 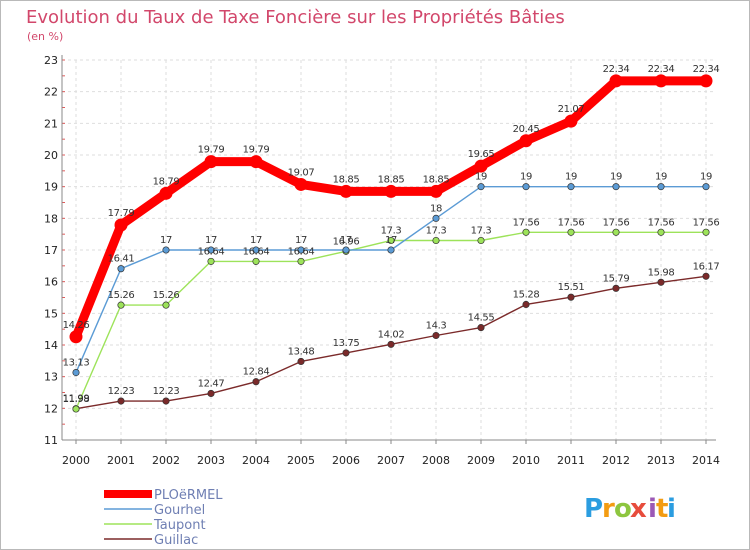 What do you see at coordinates (616, 278) in the screenshot?
I see `data-label: 15.79` at bounding box center [616, 278].